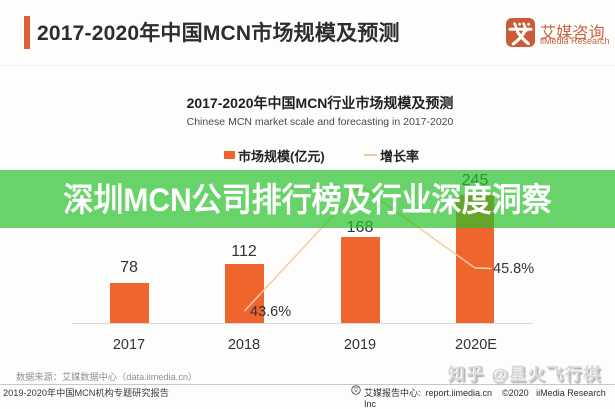 This screenshot has height=409, width=615. What do you see at coordinates (356, 390) in the screenshot?
I see `svg-text: 艾` at bounding box center [356, 390].